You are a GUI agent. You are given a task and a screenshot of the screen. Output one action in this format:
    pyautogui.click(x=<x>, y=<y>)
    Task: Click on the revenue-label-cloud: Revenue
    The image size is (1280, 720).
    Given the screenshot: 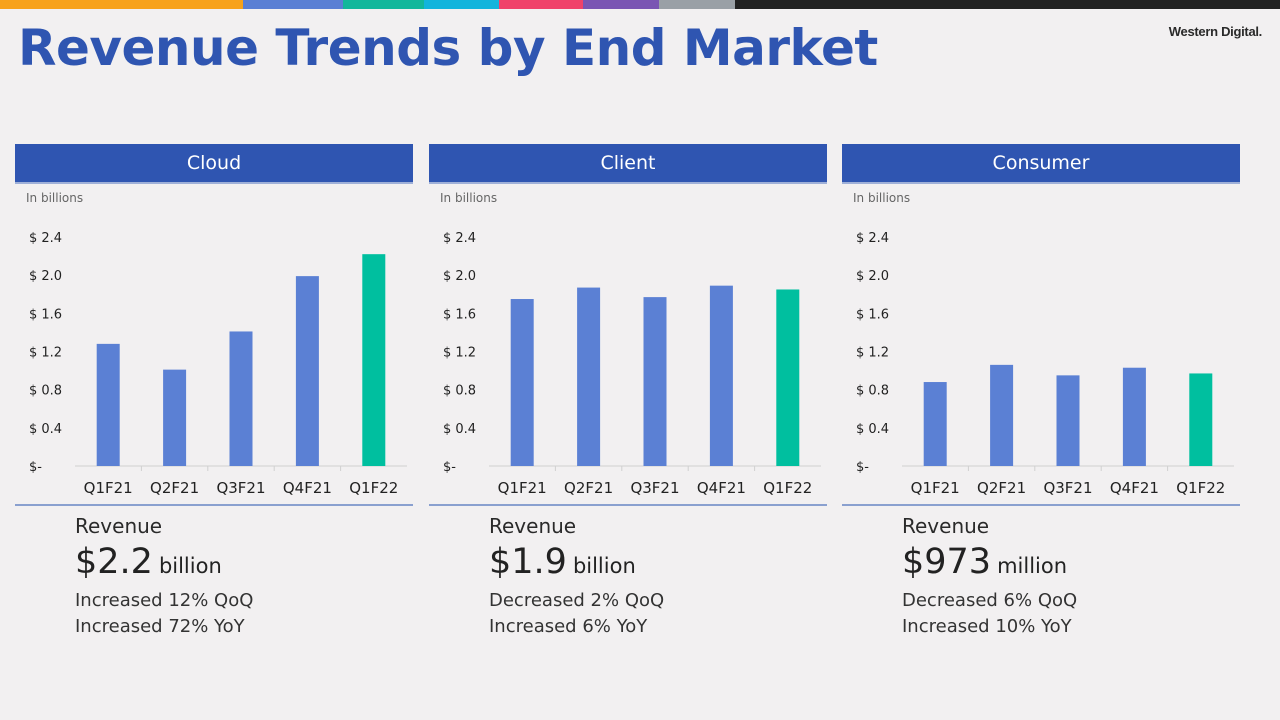 What is the action you would take?
    pyautogui.click(x=119, y=526)
    